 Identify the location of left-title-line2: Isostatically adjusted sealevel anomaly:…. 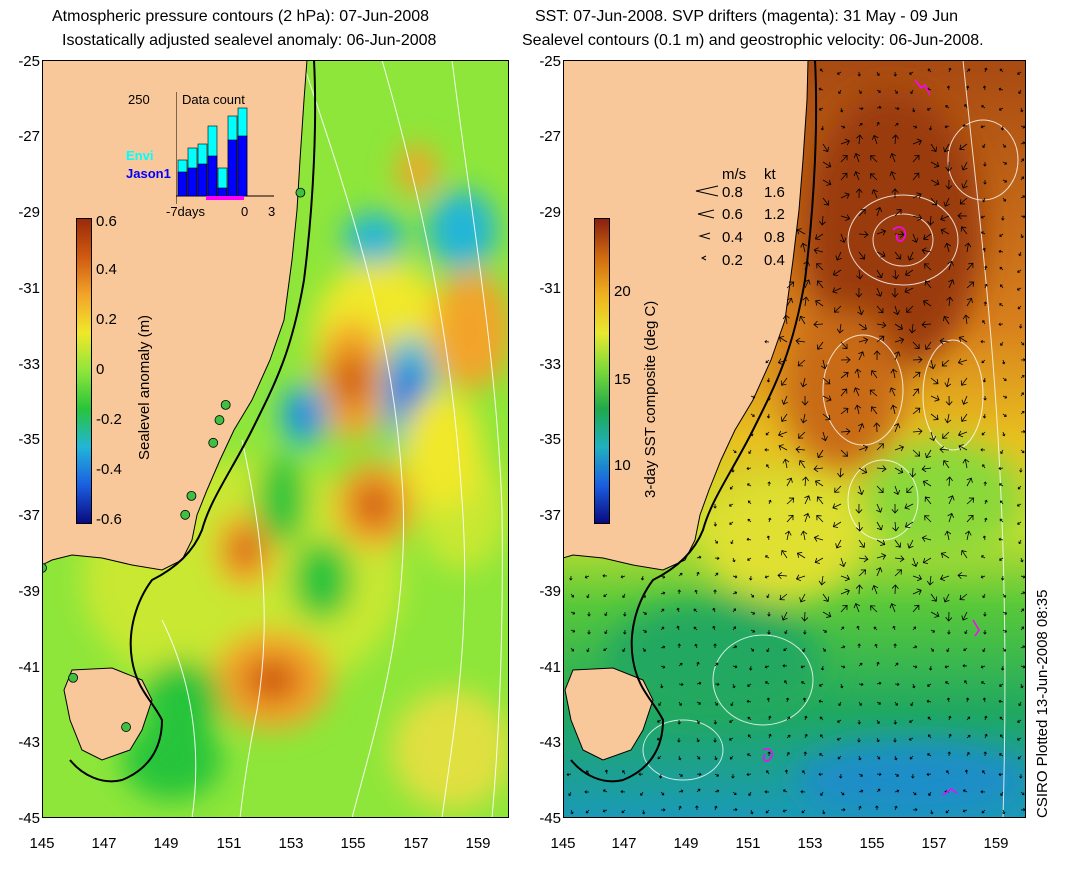
(249, 40).